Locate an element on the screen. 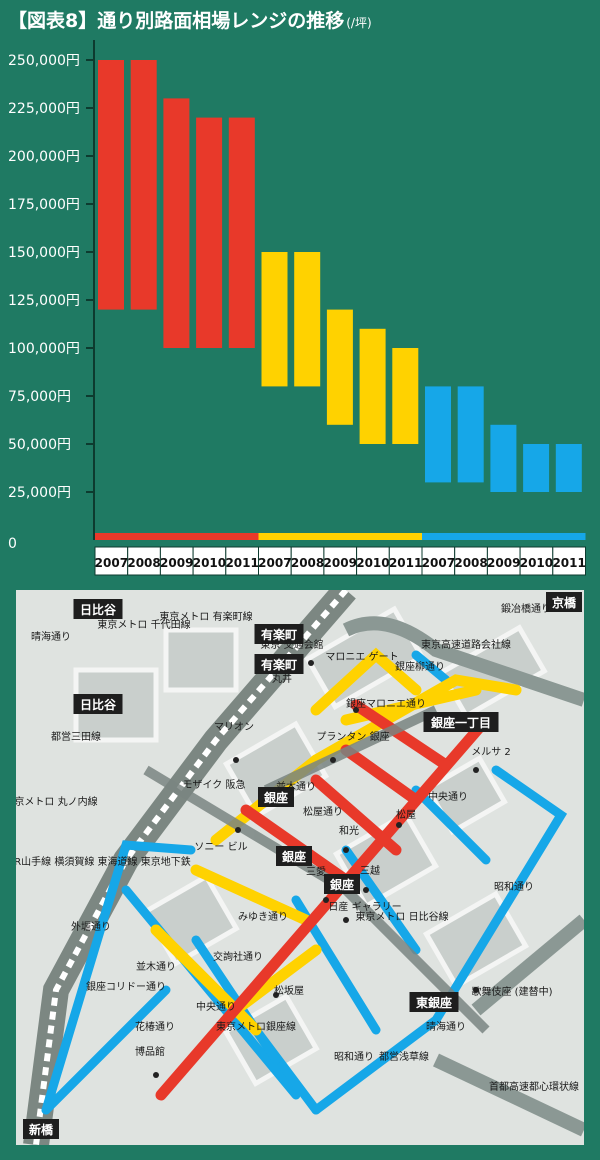  map-place-label: 松屋 is located at coordinates (406, 814).